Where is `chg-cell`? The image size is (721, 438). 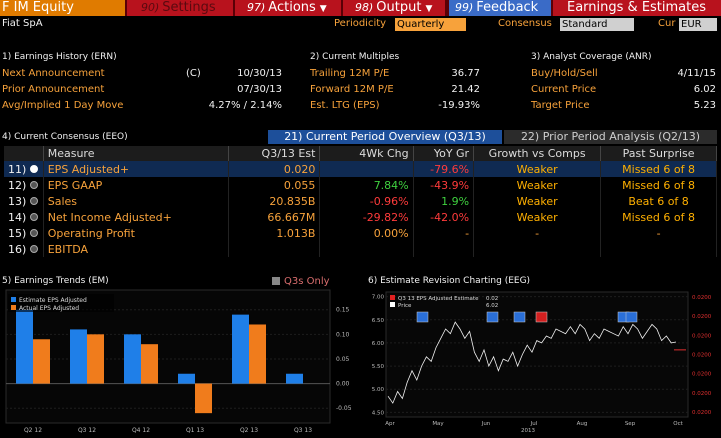
chg-cell is located at coordinates (366, 169).